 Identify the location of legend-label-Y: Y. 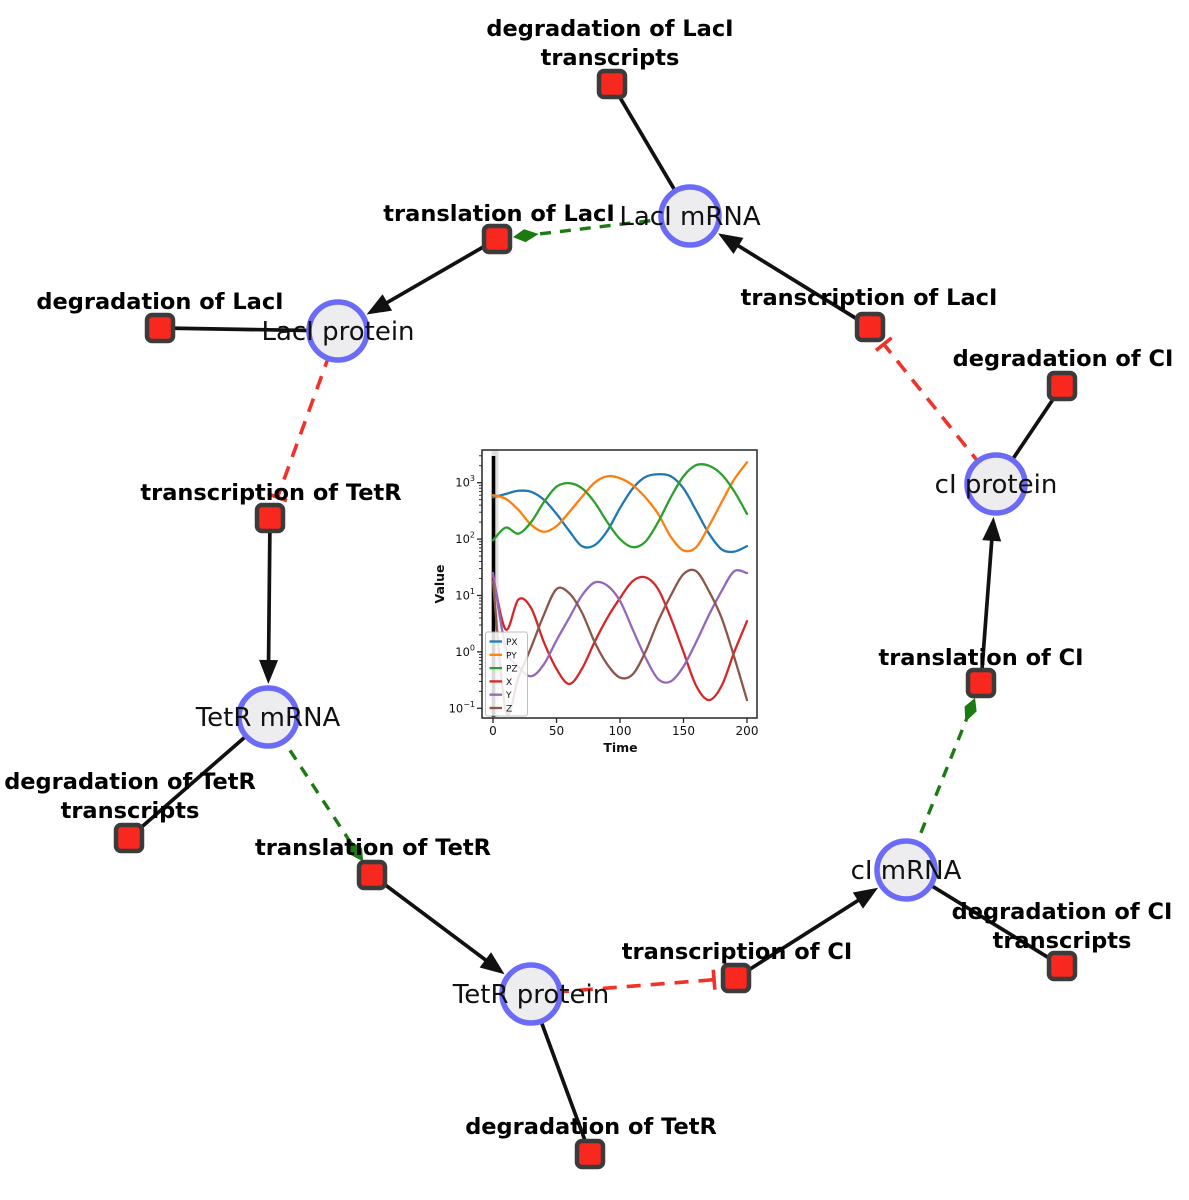
(508, 696).